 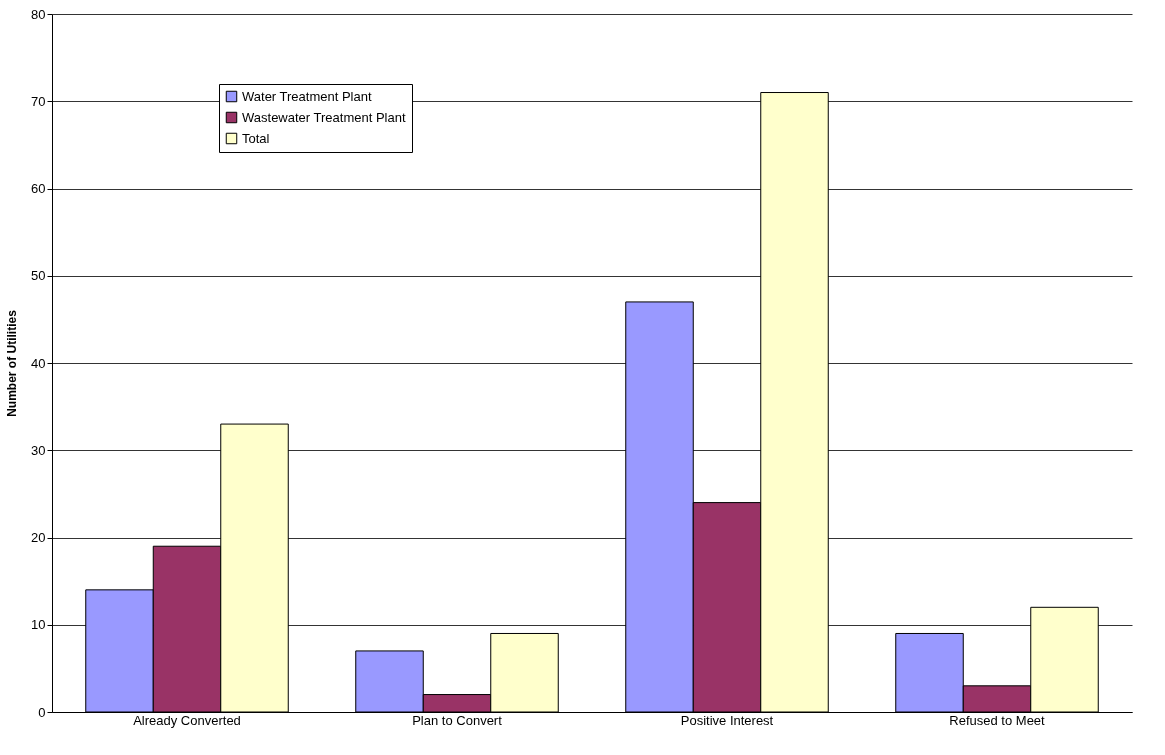 What do you see at coordinates (42, 712) in the screenshot?
I see `y-tick-label: 0` at bounding box center [42, 712].